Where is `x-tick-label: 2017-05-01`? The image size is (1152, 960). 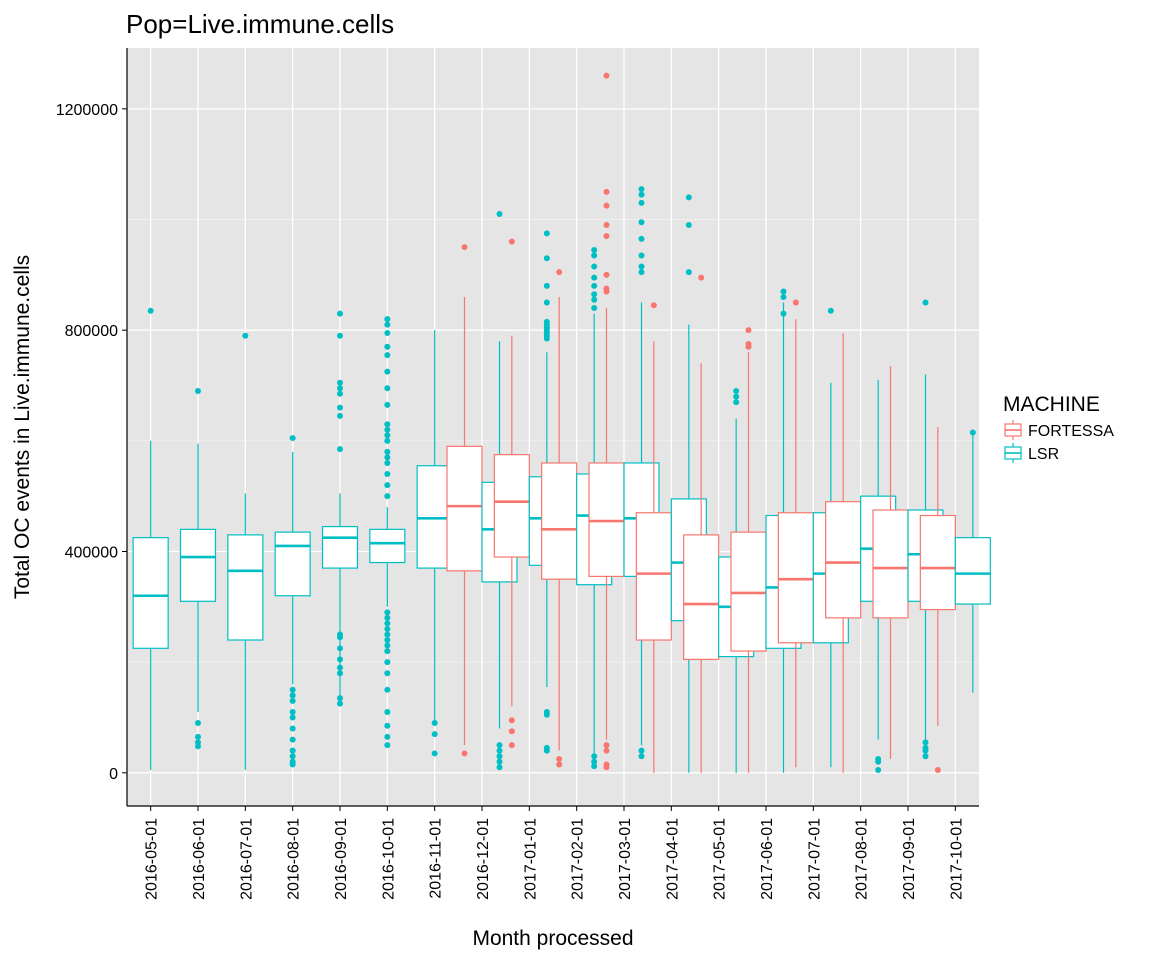 x-tick-label: 2017-05-01 is located at coordinates (720, 859).